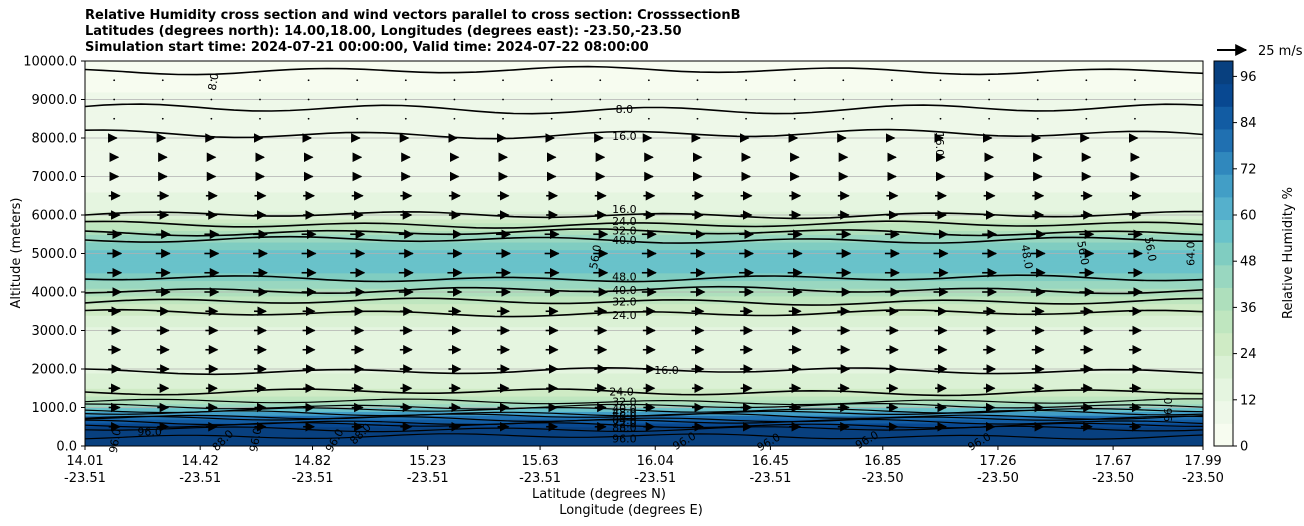 Image resolution: width=1304 pixels, height=526 pixels. Describe the element at coordinates (624, 302) in the screenshot. I see `contour-label: 32.0` at that location.